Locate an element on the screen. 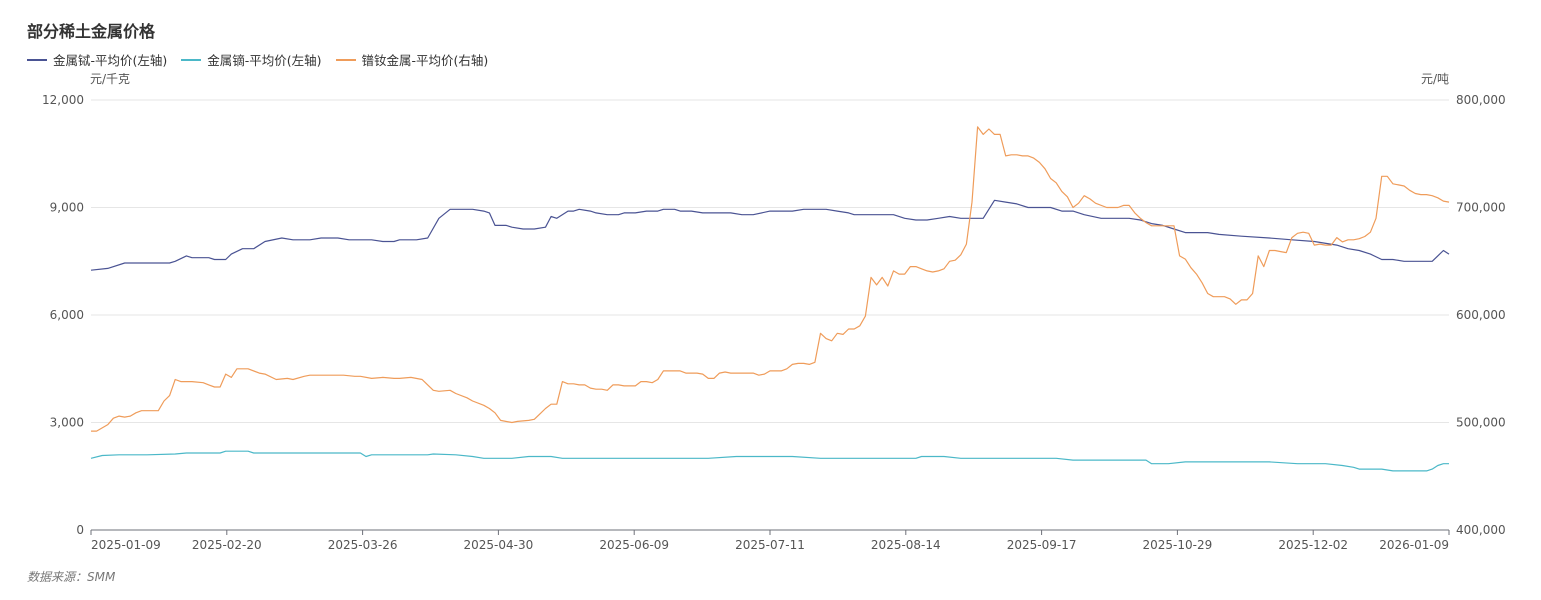  x-axis-tick-label: 2026-01-09 is located at coordinates (1414, 545).